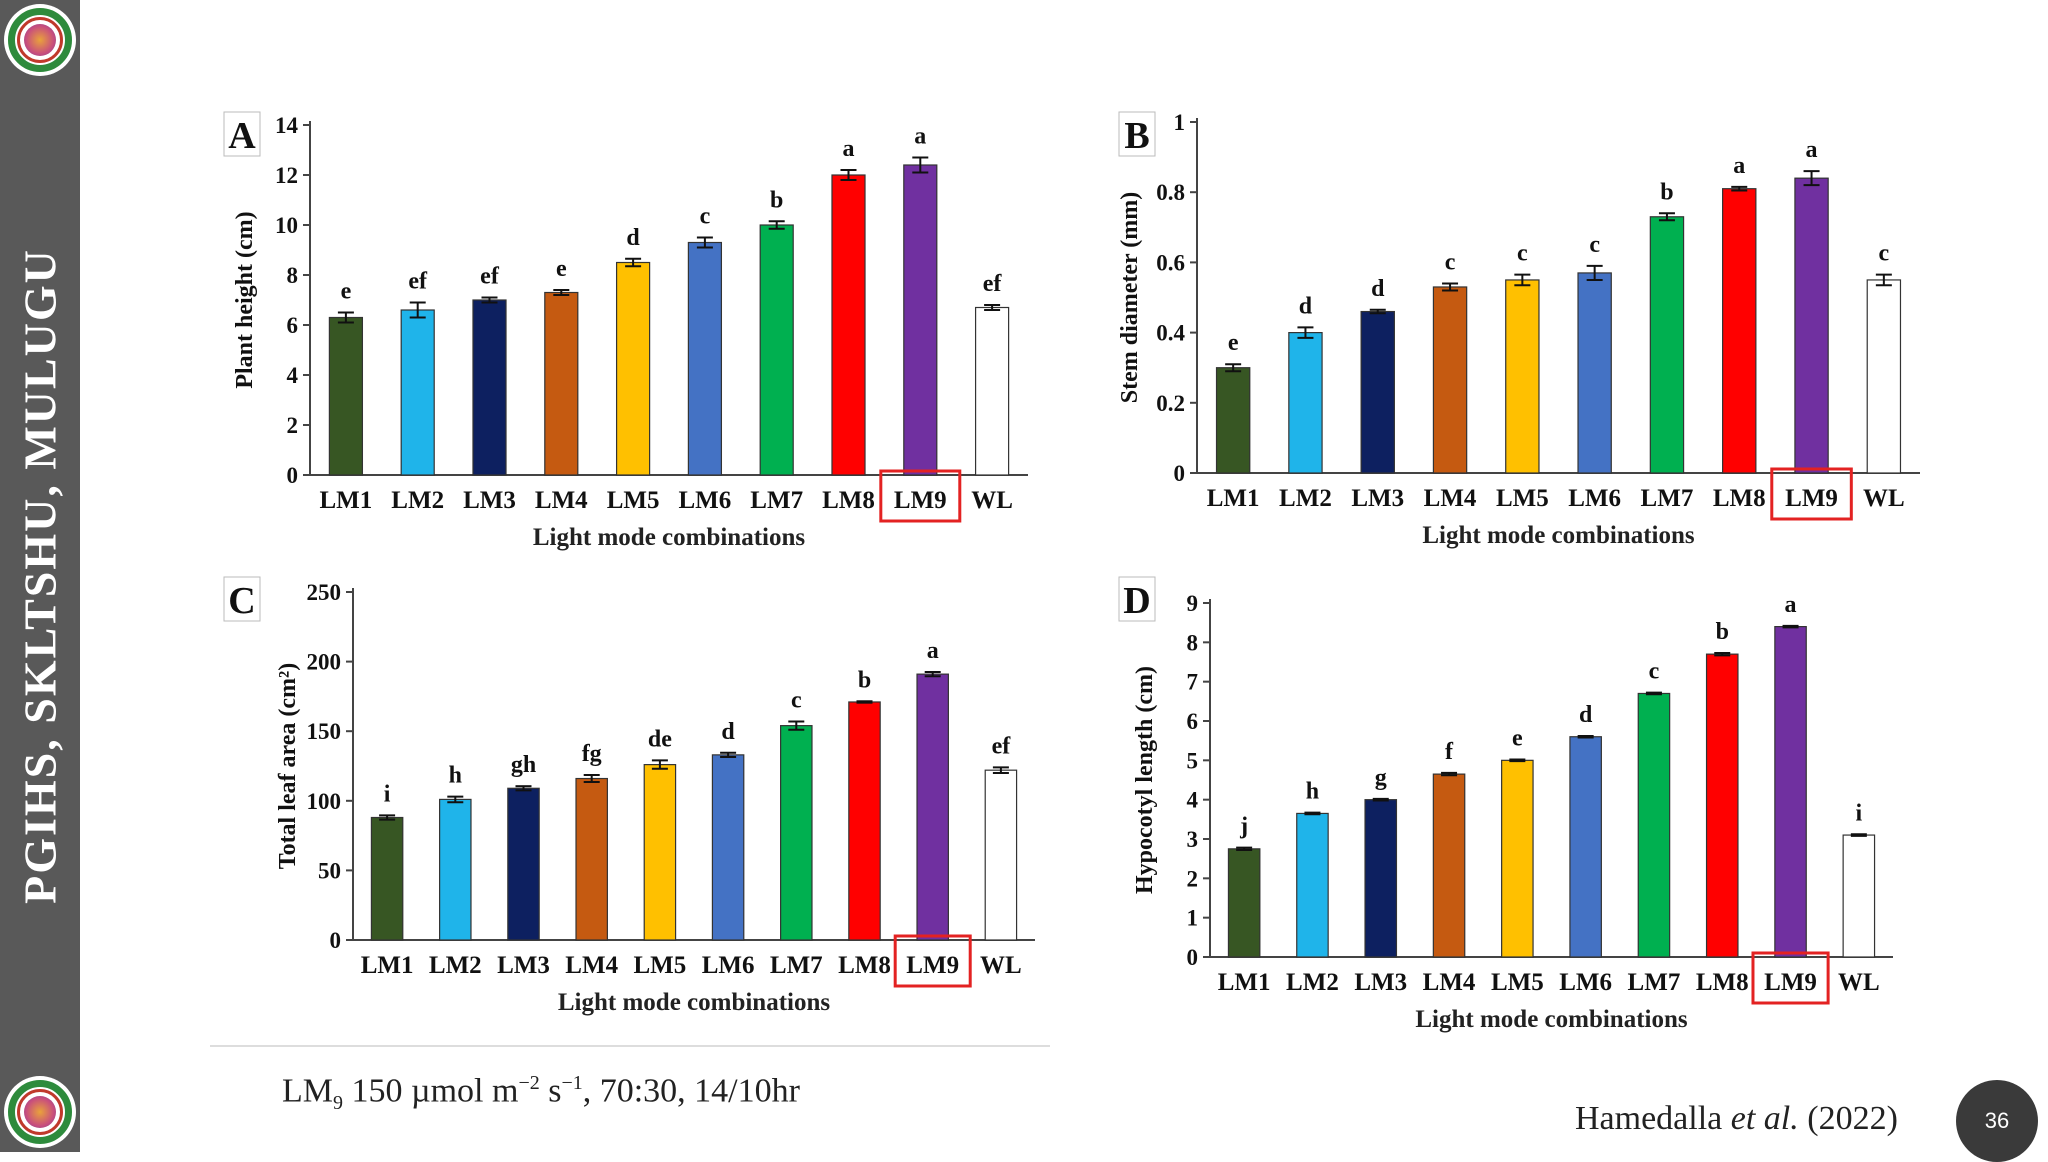 The width and height of the screenshot is (2048, 1162). Describe the element at coordinates (286, 225) in the screenshot. I see `y-tick-label: 10` at that location.